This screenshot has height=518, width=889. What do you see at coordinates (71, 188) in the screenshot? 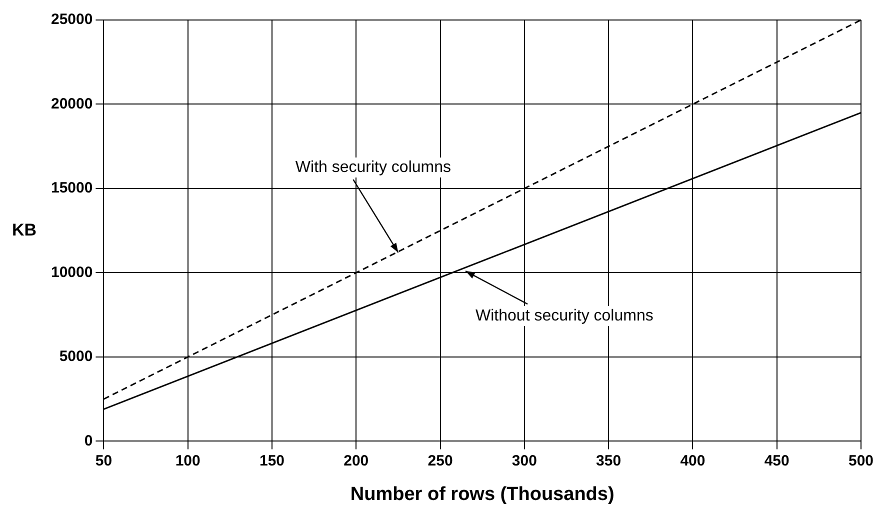
I see `y-tick-label: 15000` at bounding box center [71, 188].